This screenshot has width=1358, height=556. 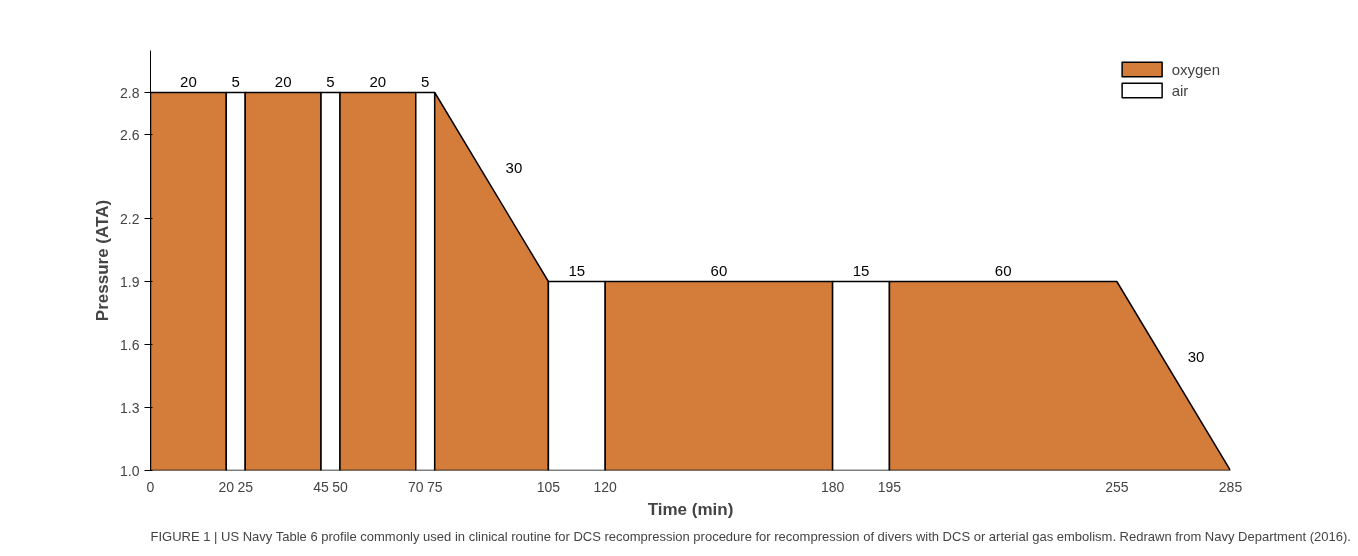 I want to click on y-axis-title: Pressure (ATA), so click(x=103, y=260).